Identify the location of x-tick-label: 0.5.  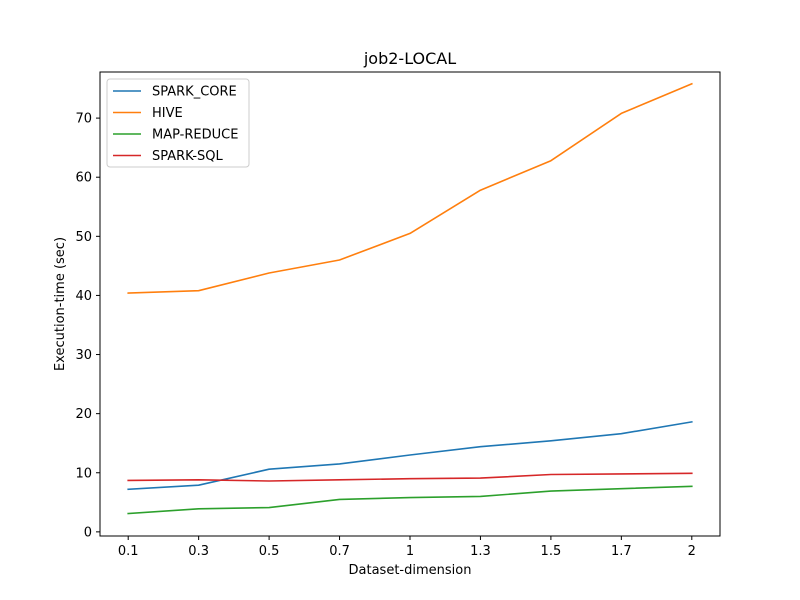
(269, 551).